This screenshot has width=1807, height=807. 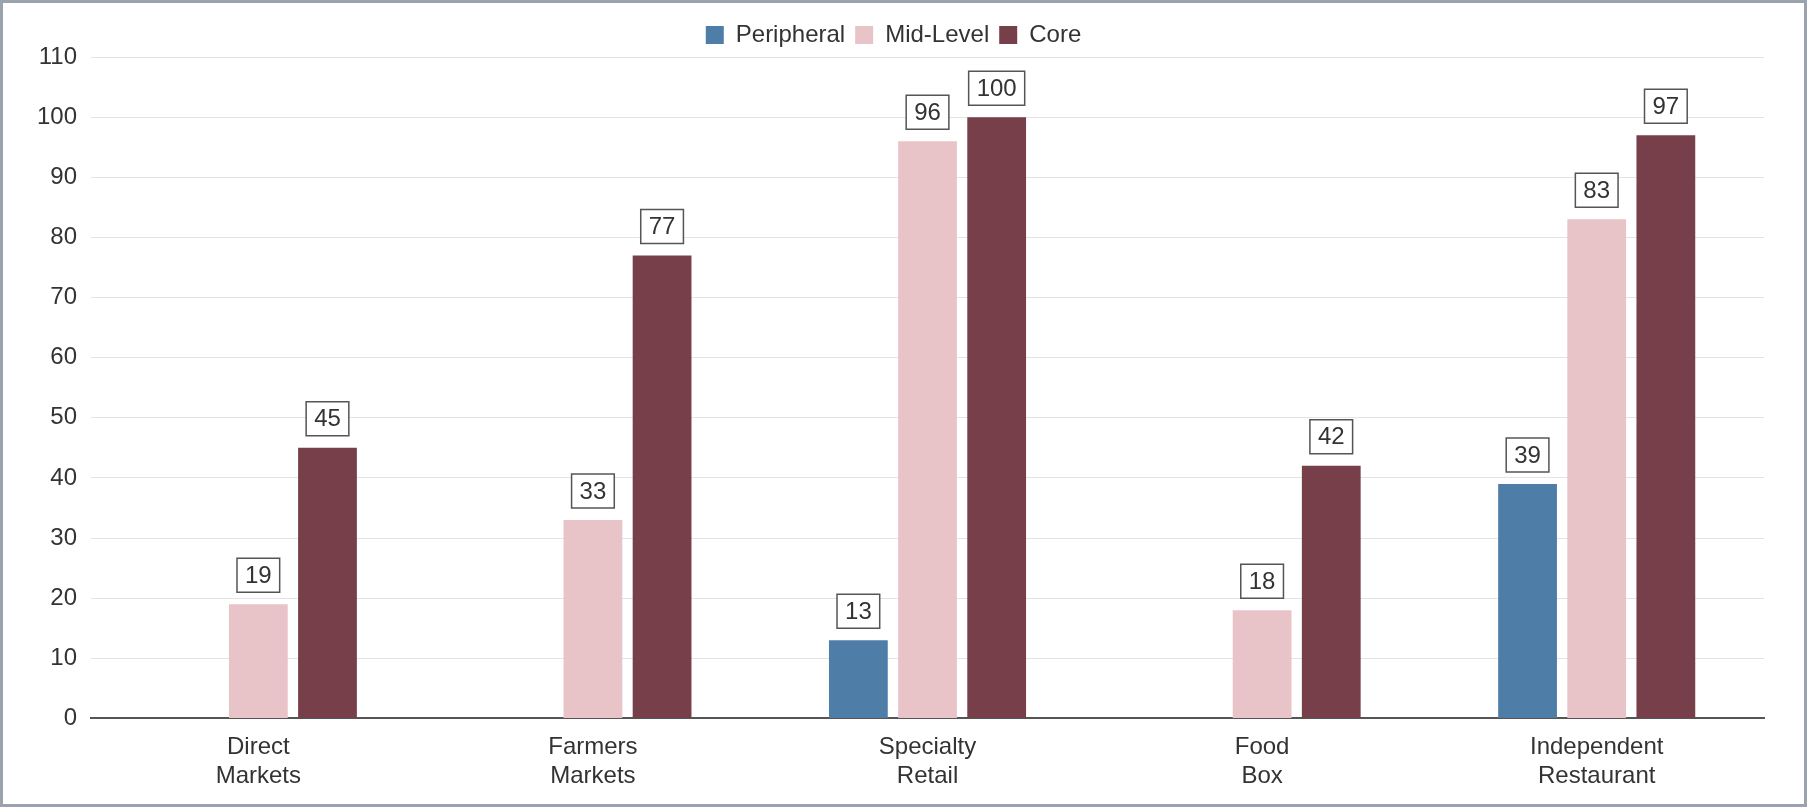 What do you see at coordinates (327, 418) in the screenshot?
I see `data-label: 45` at bounding box center [327, 418].